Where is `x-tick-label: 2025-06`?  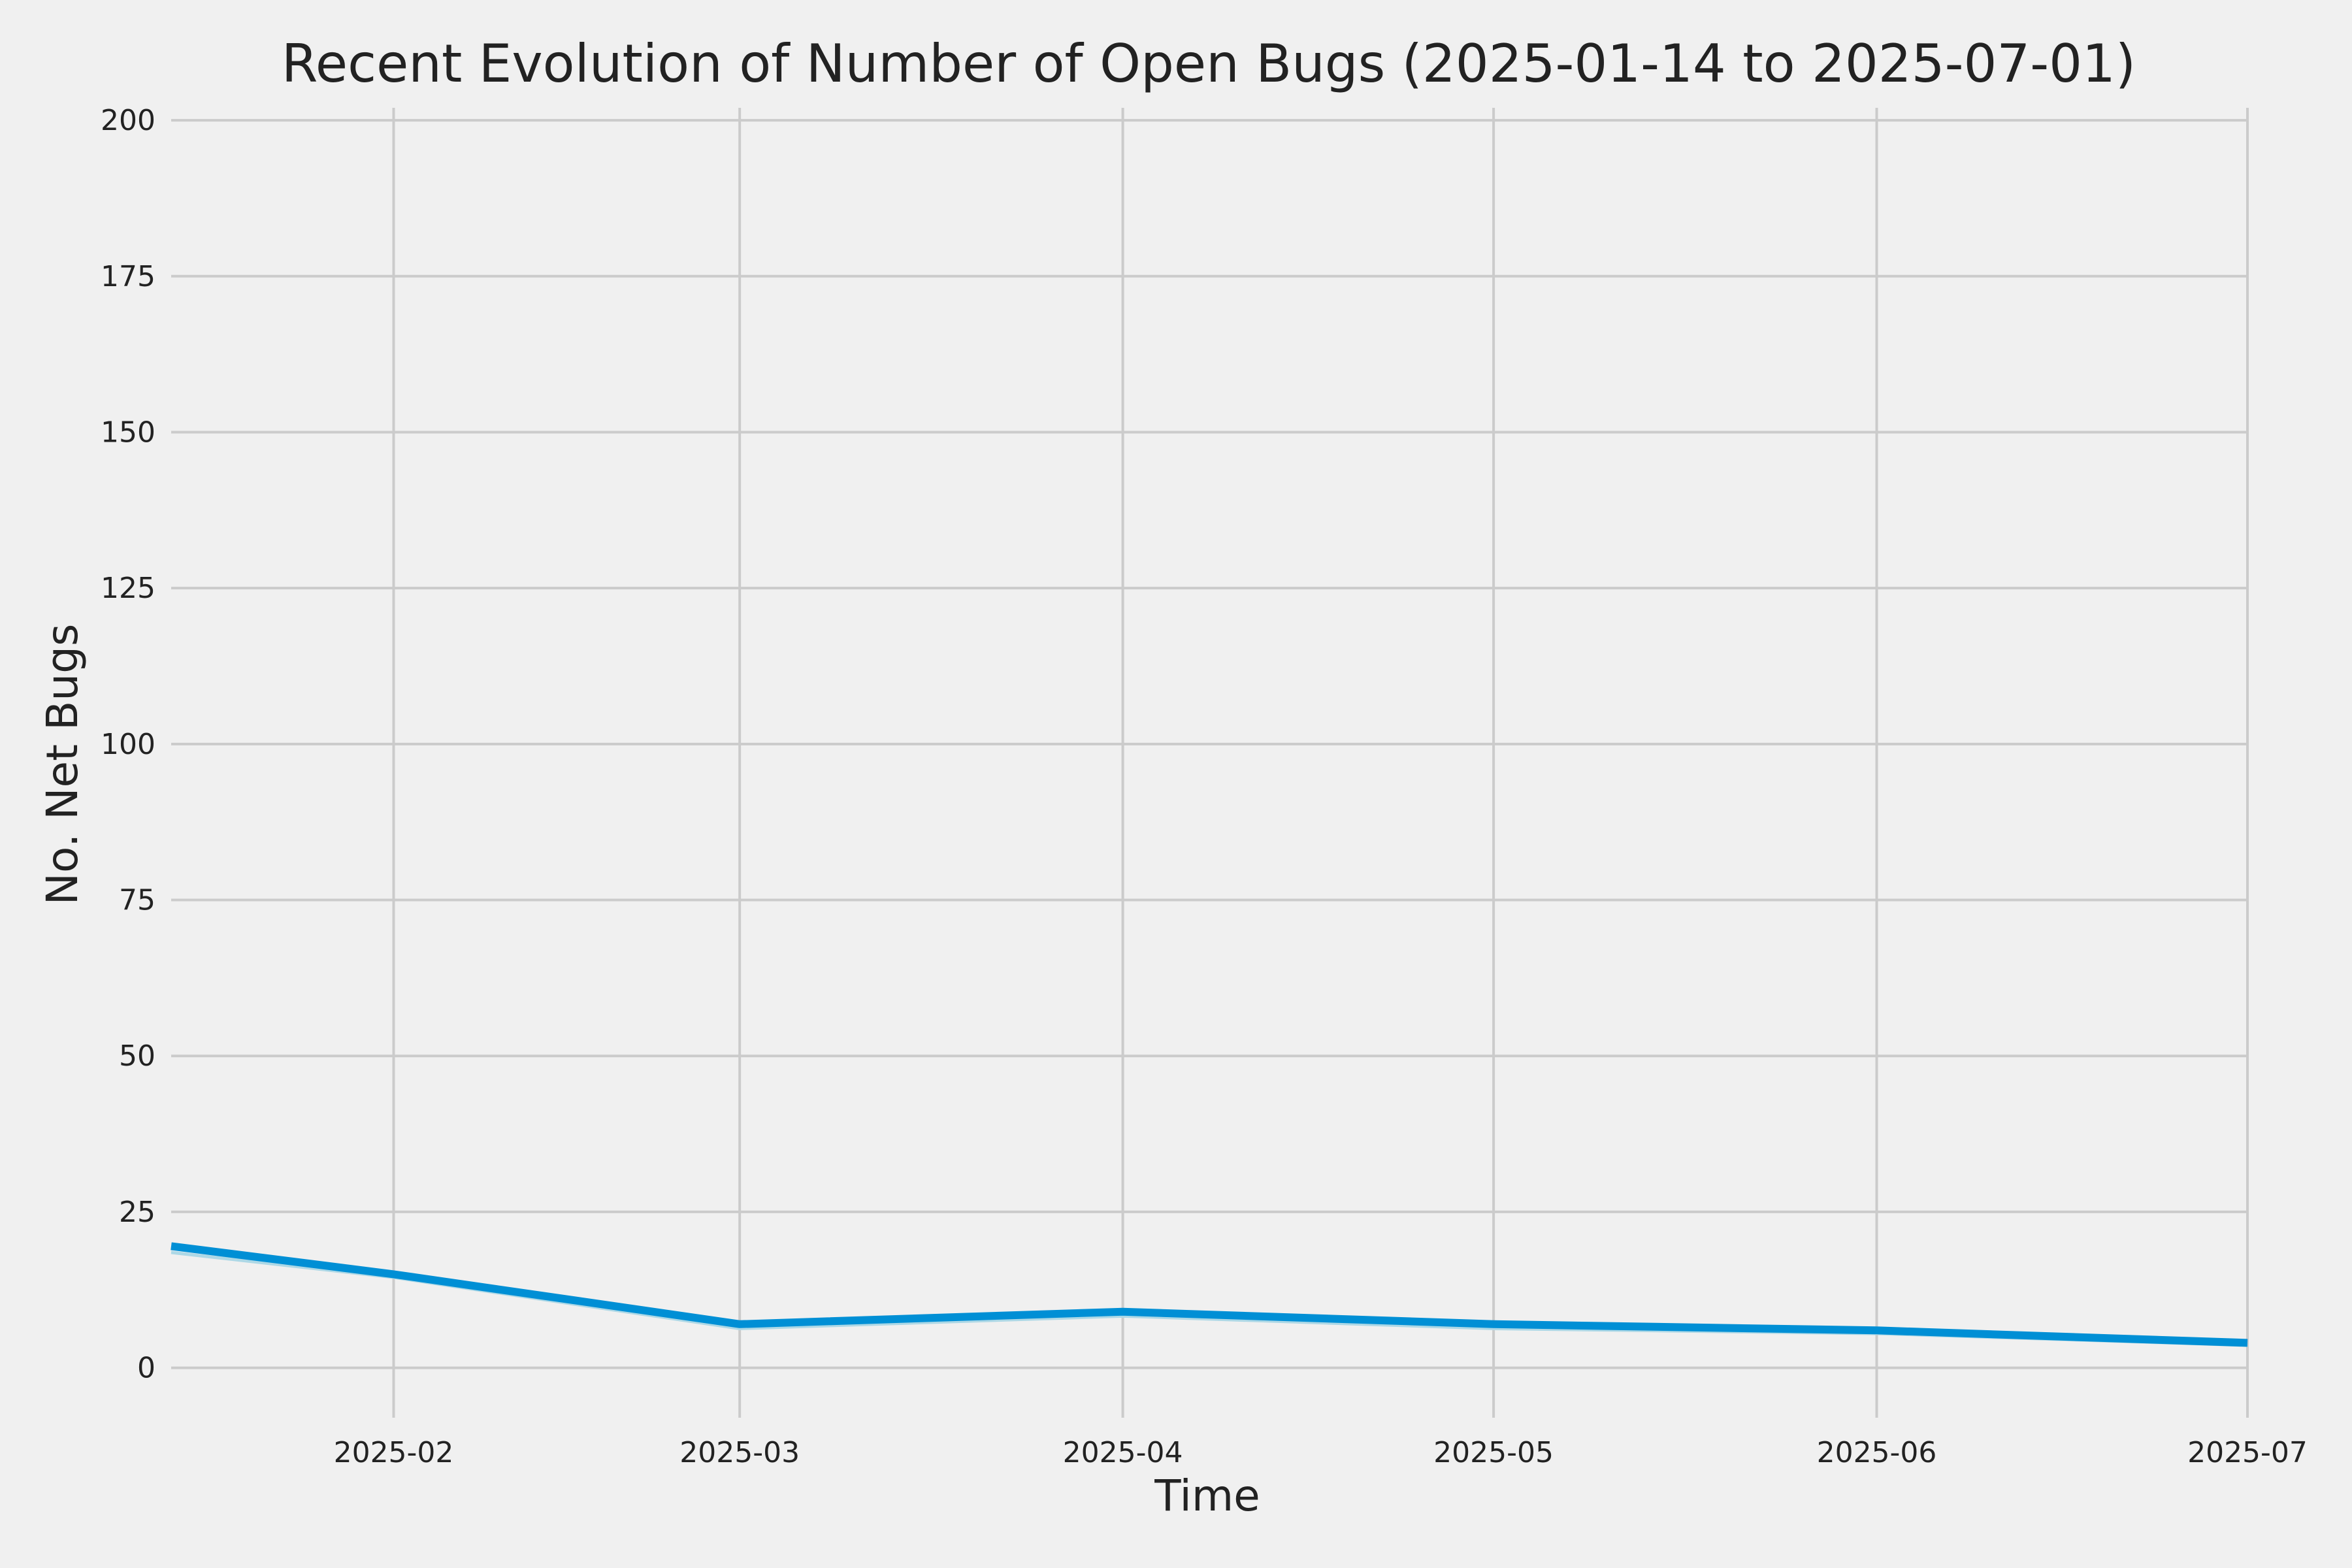 x-tick-label: 2025-06 is located at coordinates (1877, 1452).